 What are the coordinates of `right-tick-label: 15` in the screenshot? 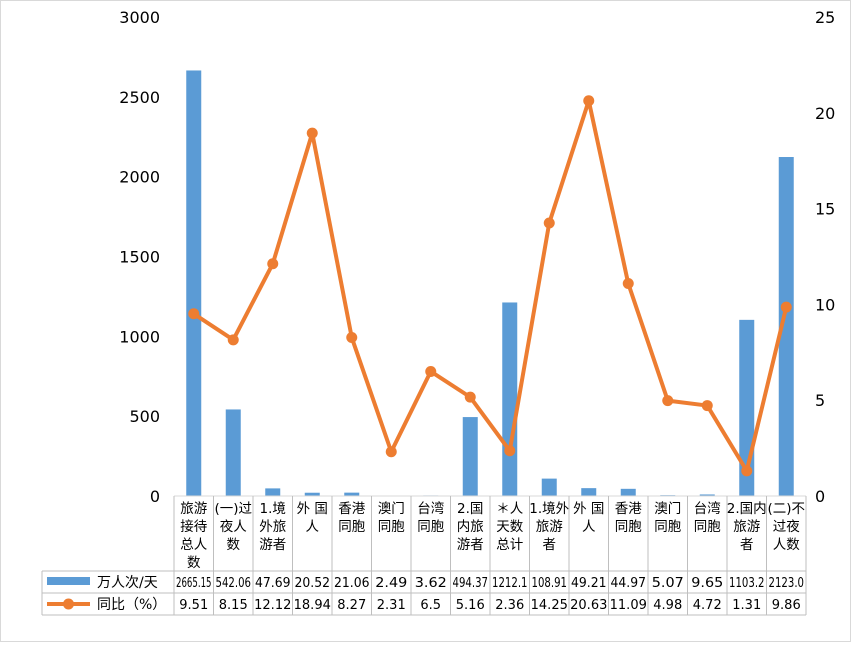 It's located at (825, 209).